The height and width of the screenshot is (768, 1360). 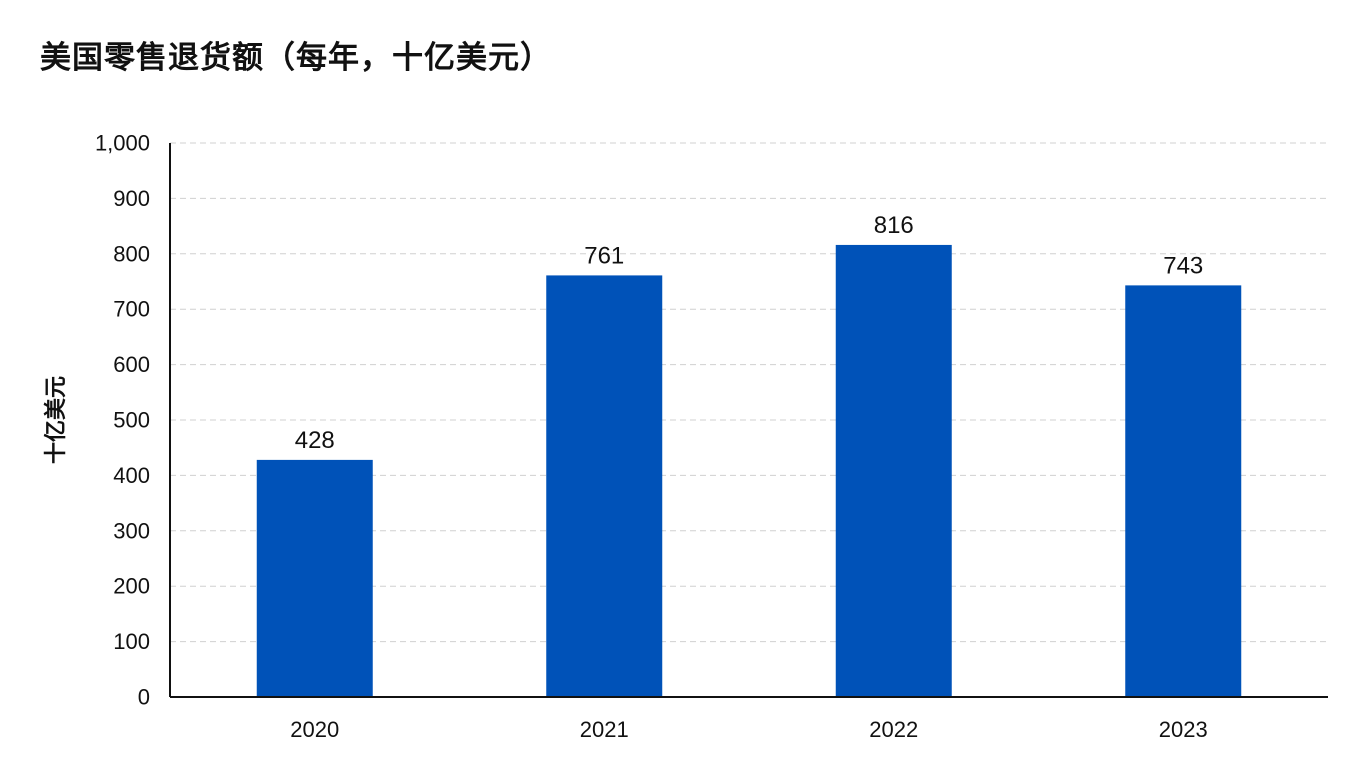 What do you see at coordinates (131, 641) in the screenshot?
I see `y-tick-label: 100` at bounding box center [131, 641].